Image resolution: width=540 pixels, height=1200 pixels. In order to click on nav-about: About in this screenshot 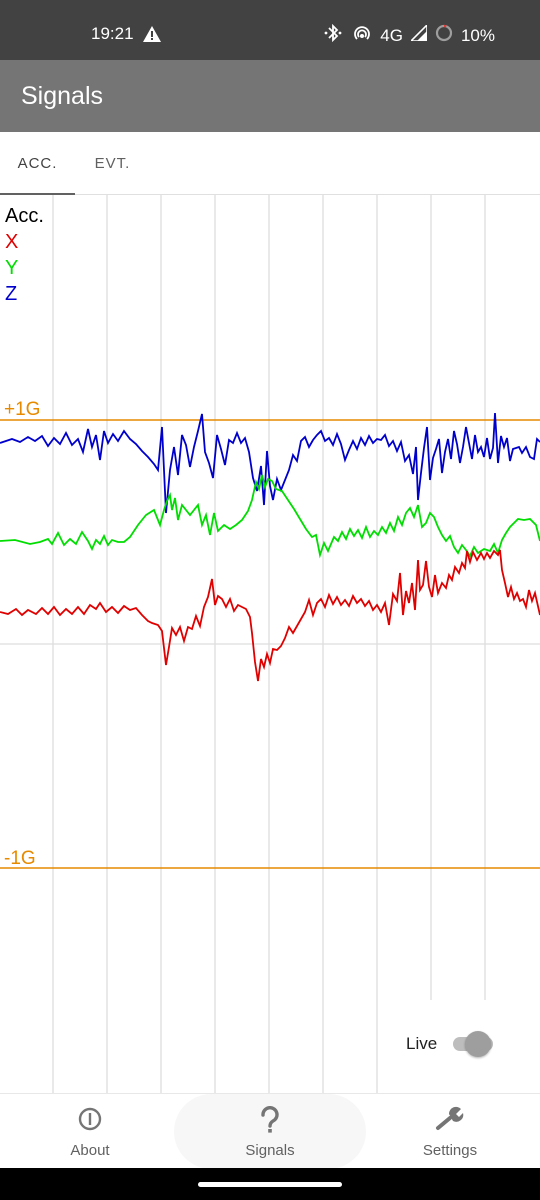, I will do `click(90, 1131)`.